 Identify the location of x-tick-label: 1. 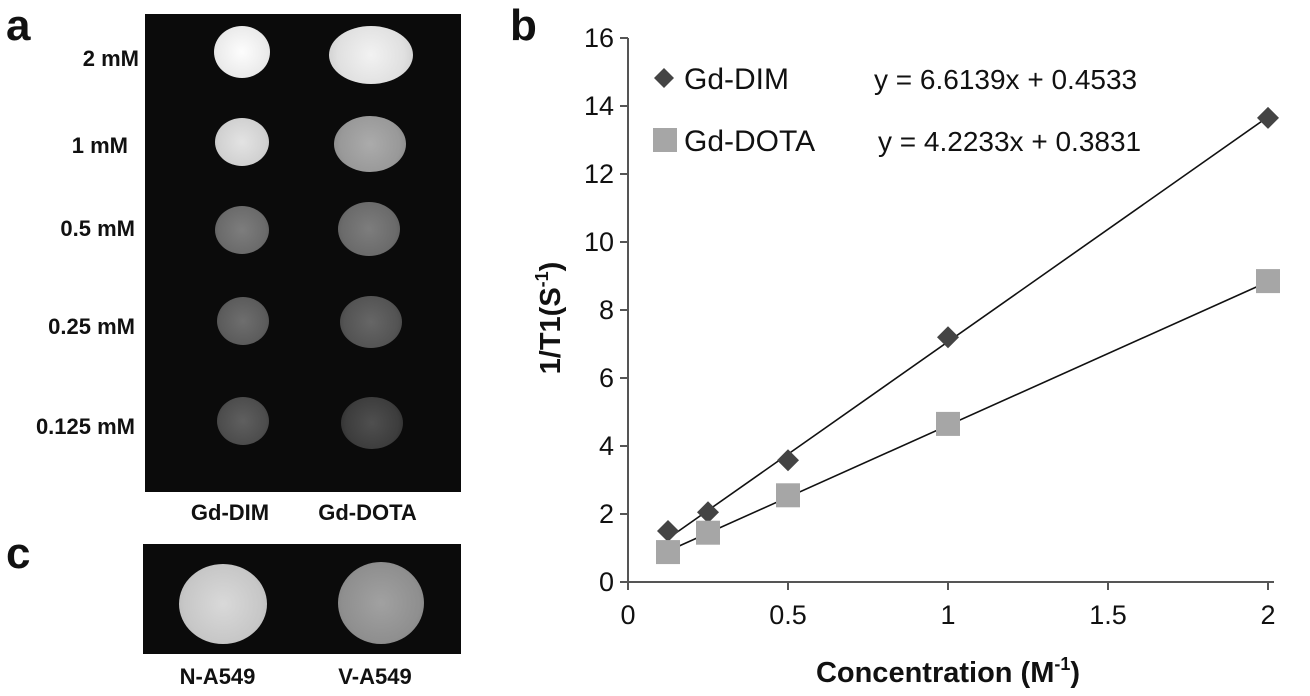
(947, 615).